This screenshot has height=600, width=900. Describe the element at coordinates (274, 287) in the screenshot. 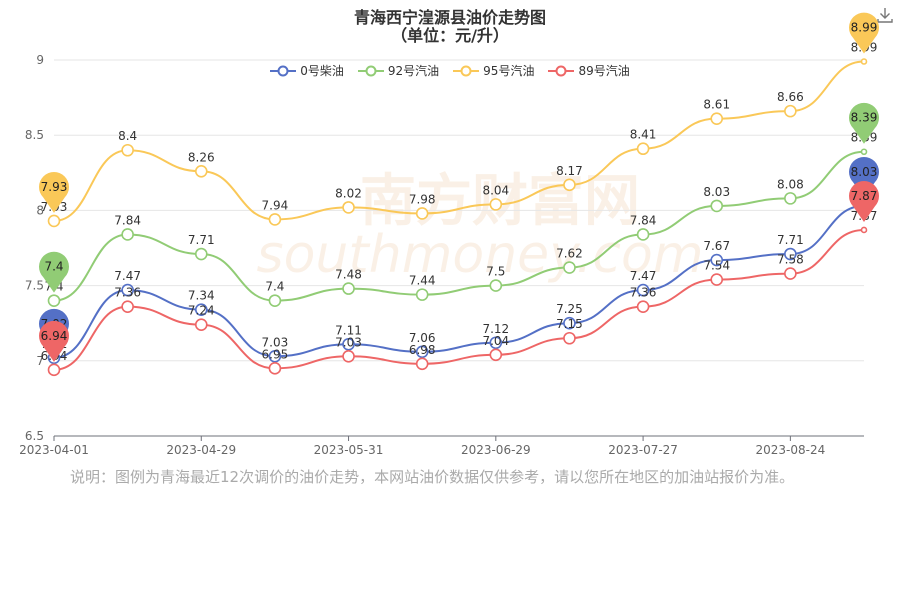

I see `data-label: 7.4` at that location.